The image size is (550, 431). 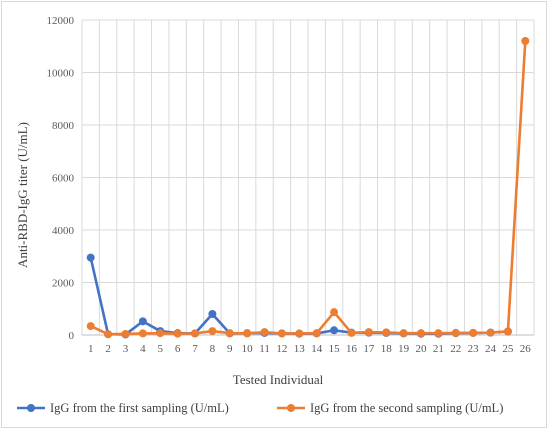 I want to click on legend-item-1: IgG from the first sampling (U/mL), so click(x=123, y=408).